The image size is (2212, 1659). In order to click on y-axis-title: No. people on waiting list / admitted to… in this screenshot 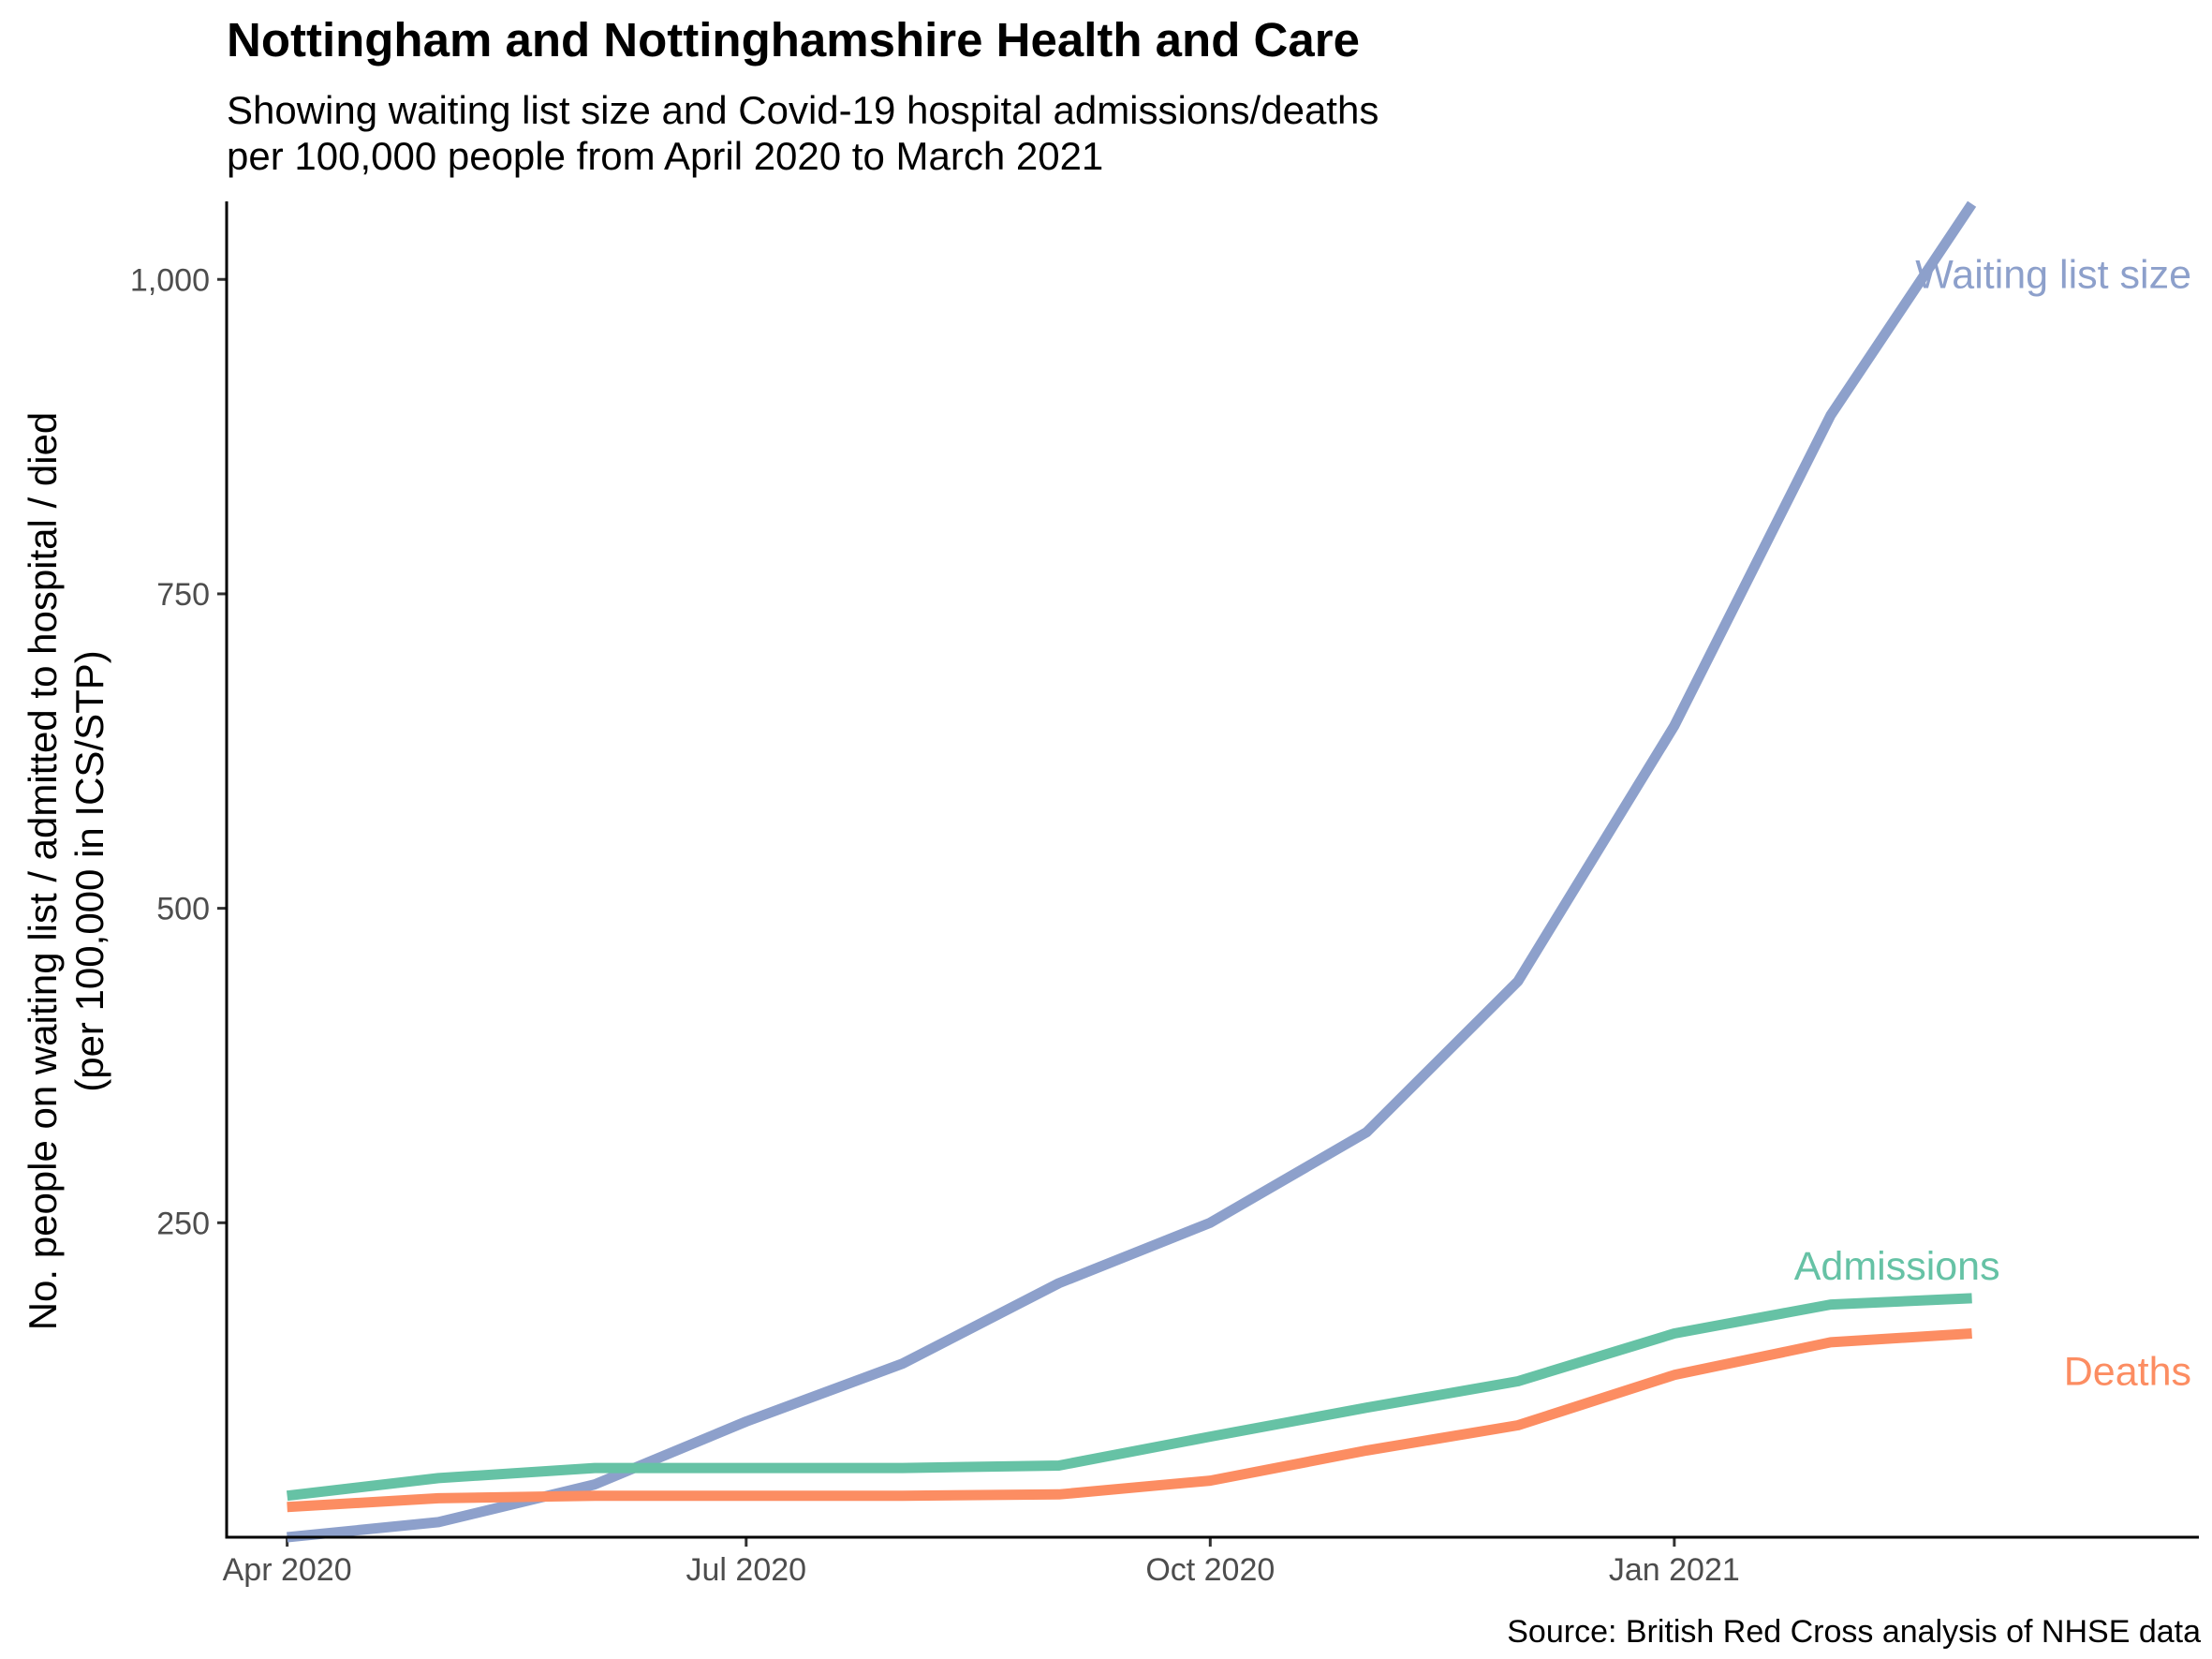, I will do `click(66, 872)`.